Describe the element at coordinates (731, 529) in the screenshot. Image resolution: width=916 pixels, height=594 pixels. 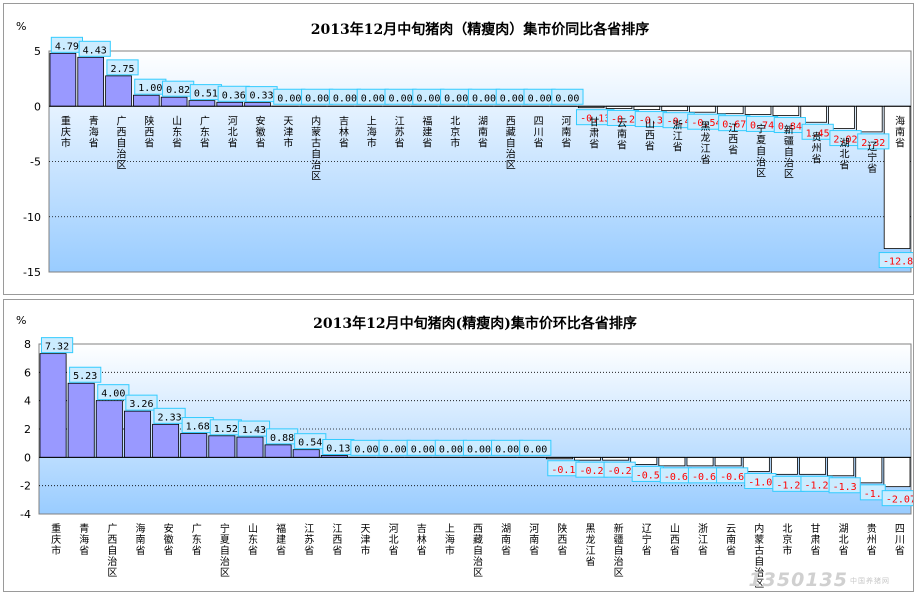
I see `category-char: 云` at that location.